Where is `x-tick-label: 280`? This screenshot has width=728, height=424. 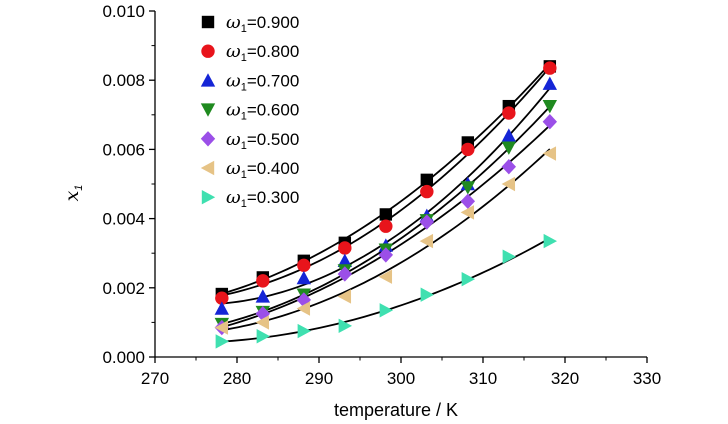 x-tick-label: 280 is located at coordinates (237, 378).